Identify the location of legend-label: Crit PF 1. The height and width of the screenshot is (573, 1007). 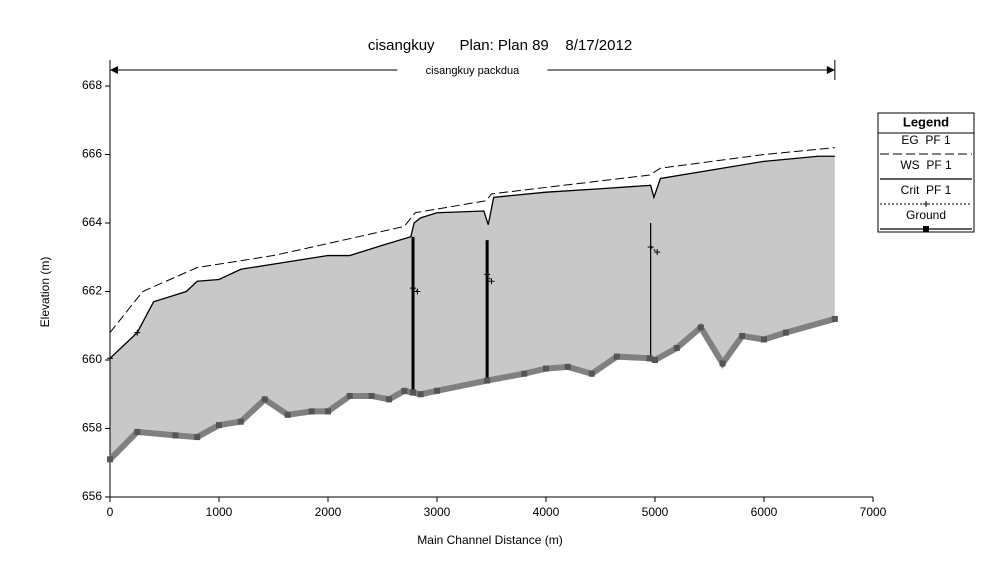
(926, 190).